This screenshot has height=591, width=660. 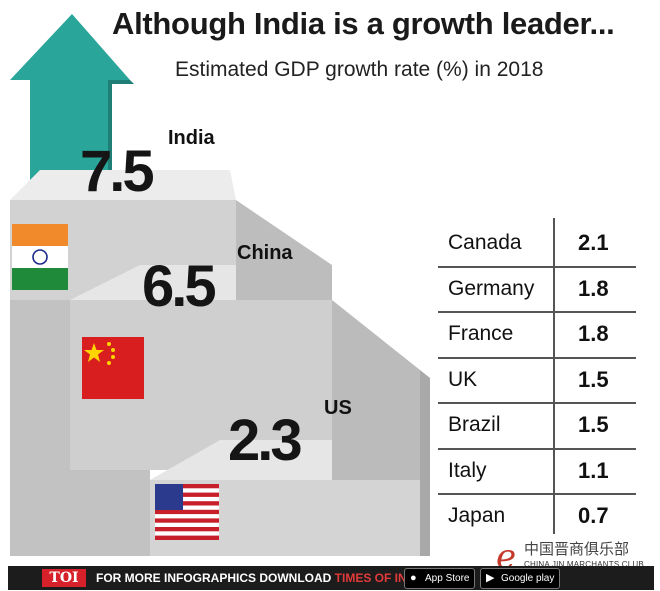 I want to click on table-row: UK 1.5, so click(x=537, y=381).